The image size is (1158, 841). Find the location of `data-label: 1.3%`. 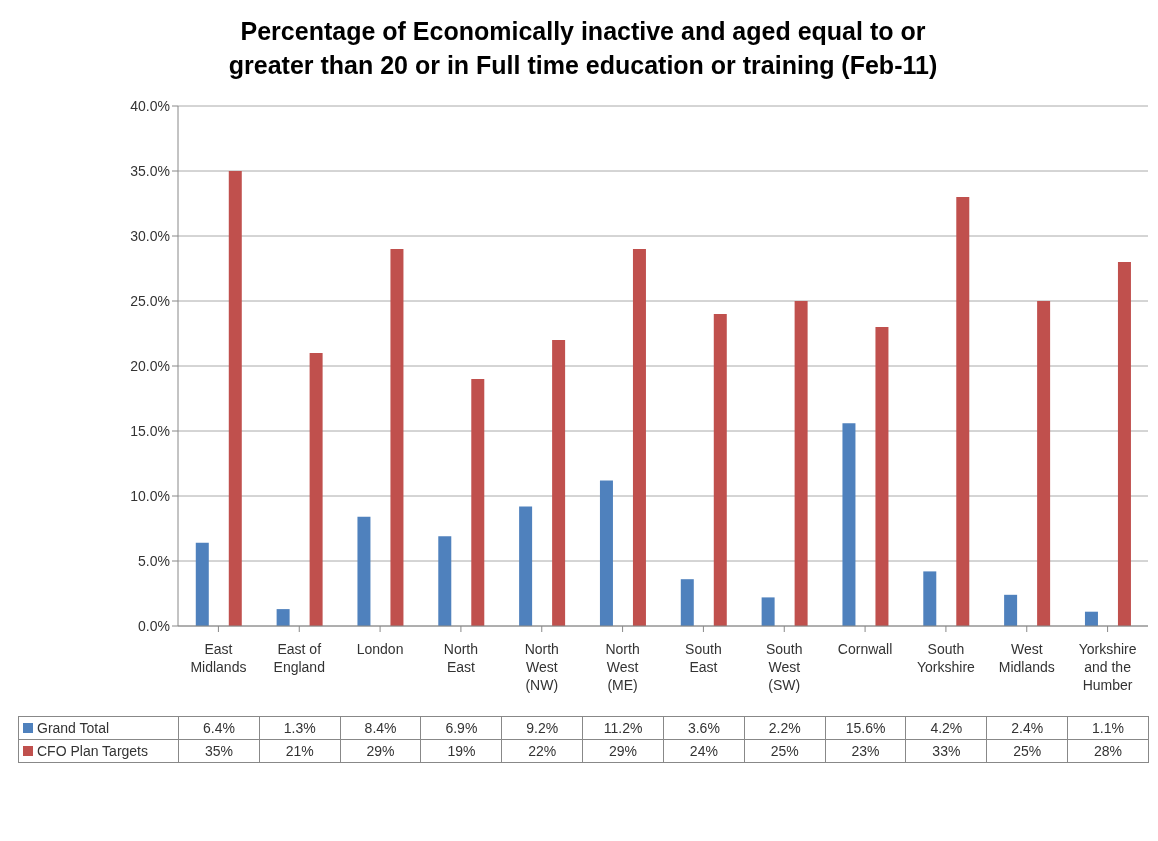

data-label: 1.3% is located at coordinates (300, 728).